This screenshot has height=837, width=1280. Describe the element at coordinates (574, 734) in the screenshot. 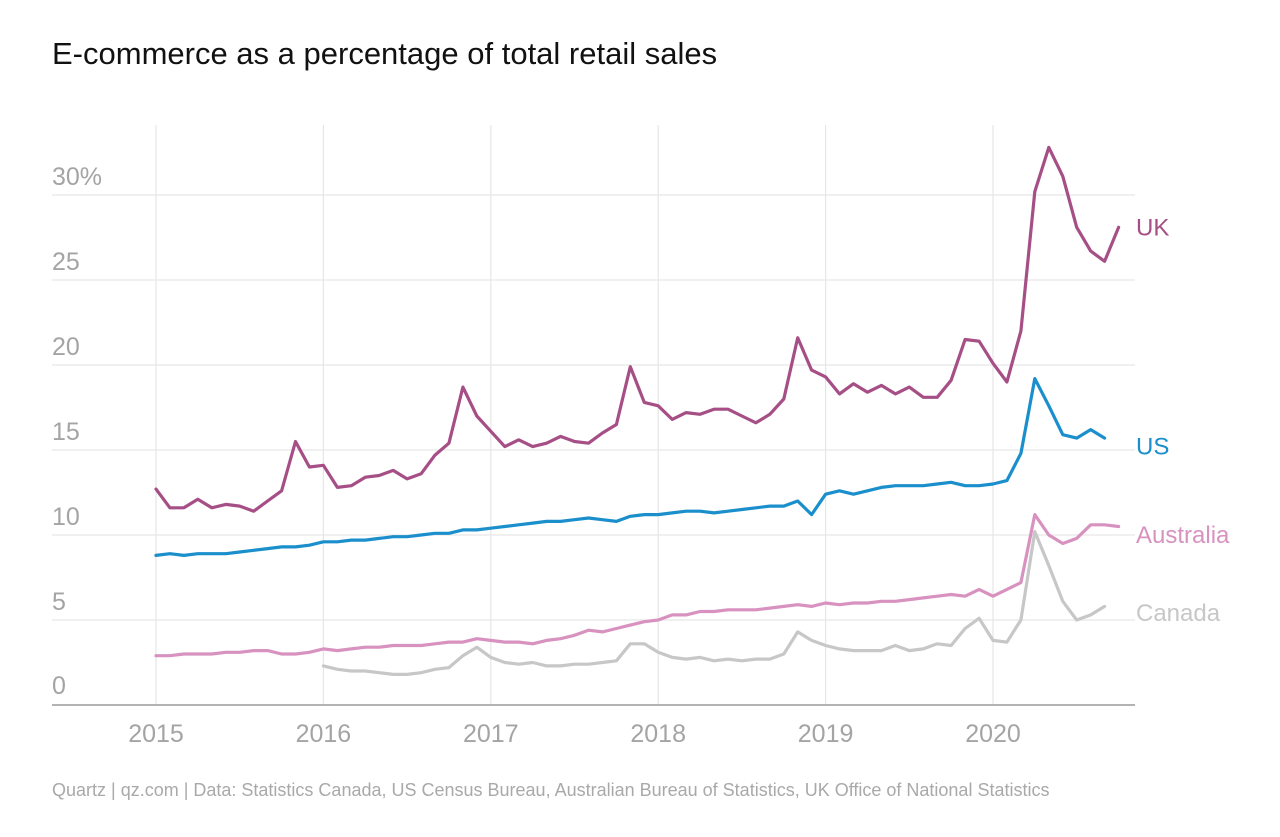

I see `x-axis-ticks: 2015 2016 2017 2018 2019 2020` at that location.